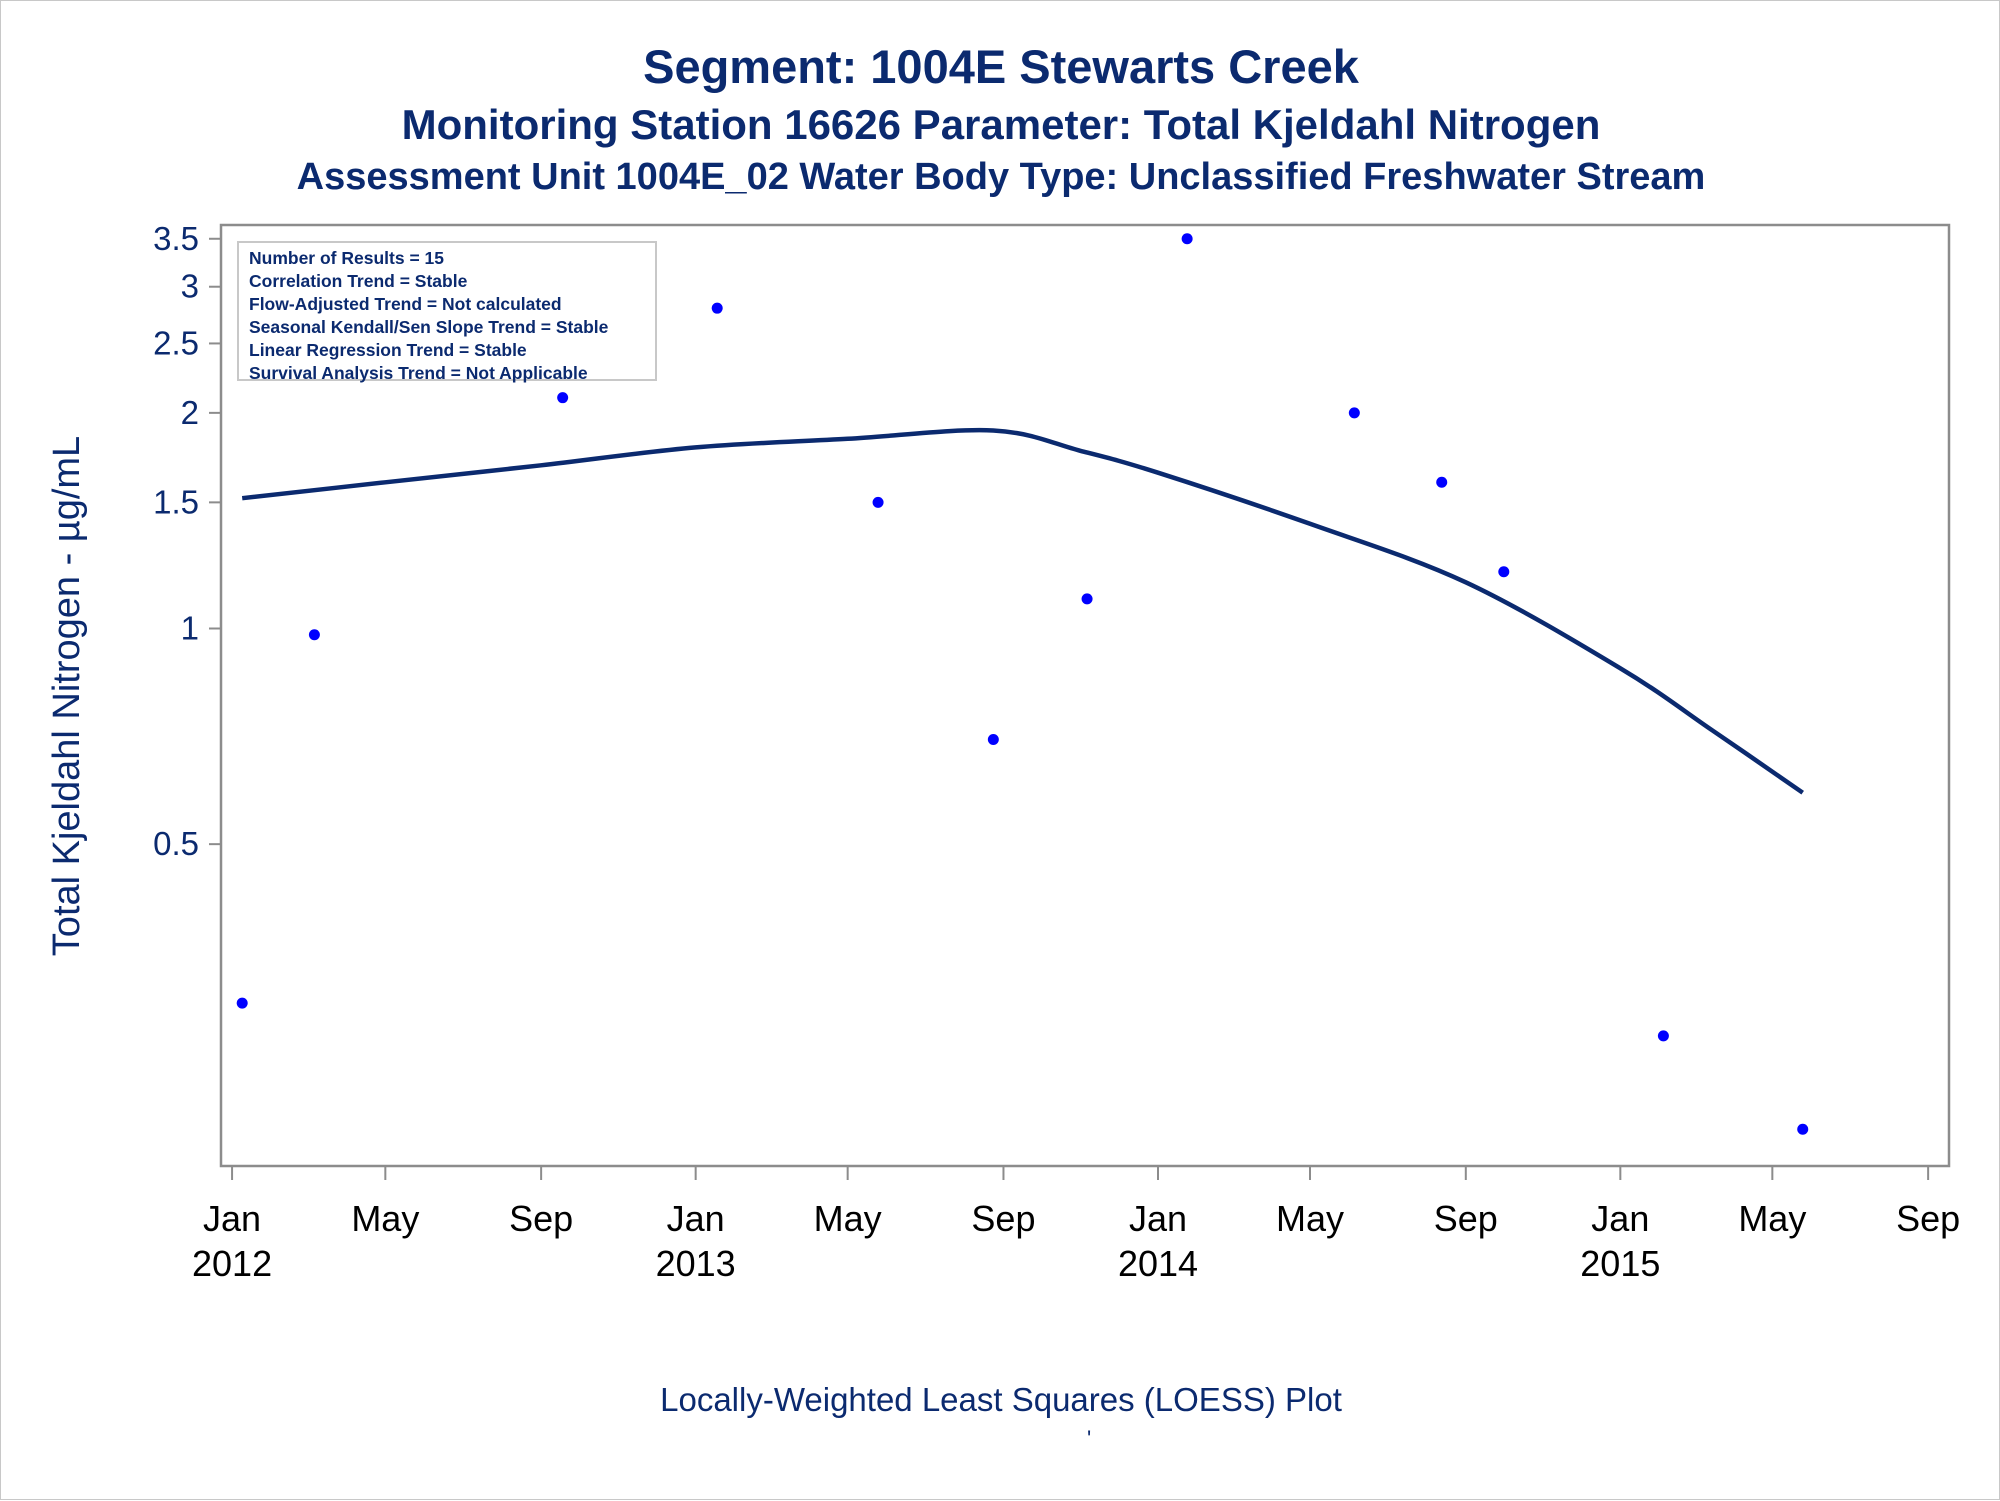 The width and height of the screenshot is (2000, 1501). I want to click on y-tick-label: 2, so click(190, 412).